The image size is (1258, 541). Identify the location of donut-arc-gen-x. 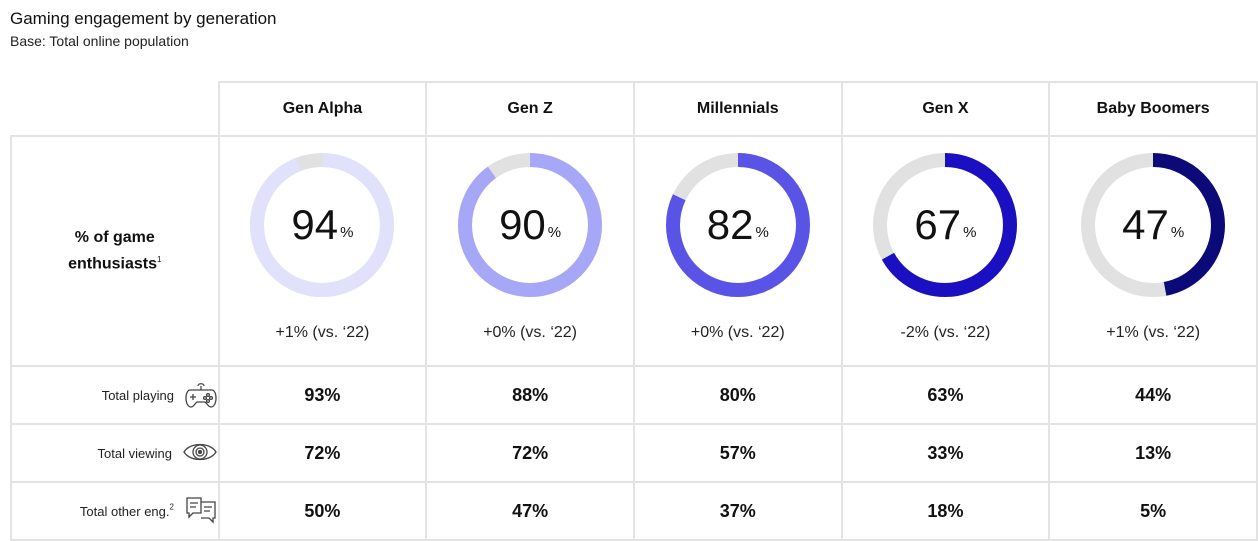
(945, 225).